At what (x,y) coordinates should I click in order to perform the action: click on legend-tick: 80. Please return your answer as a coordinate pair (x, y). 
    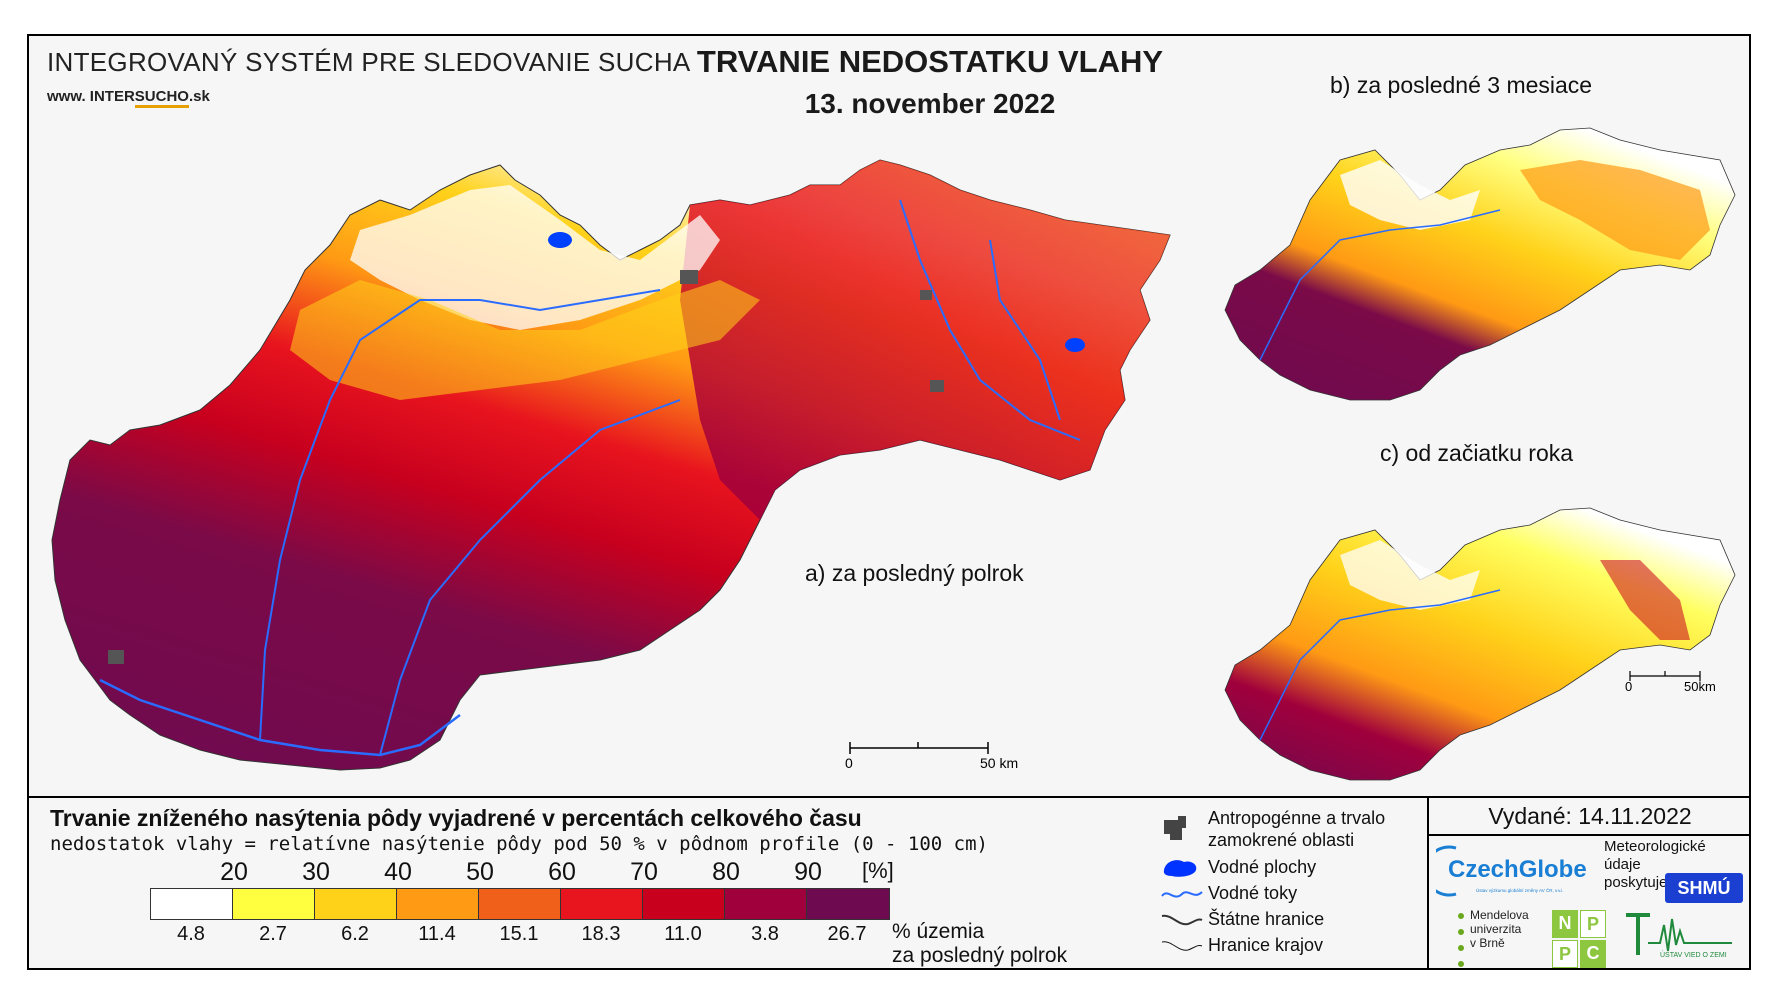
    Looking at the image, I should click on (726, 872).